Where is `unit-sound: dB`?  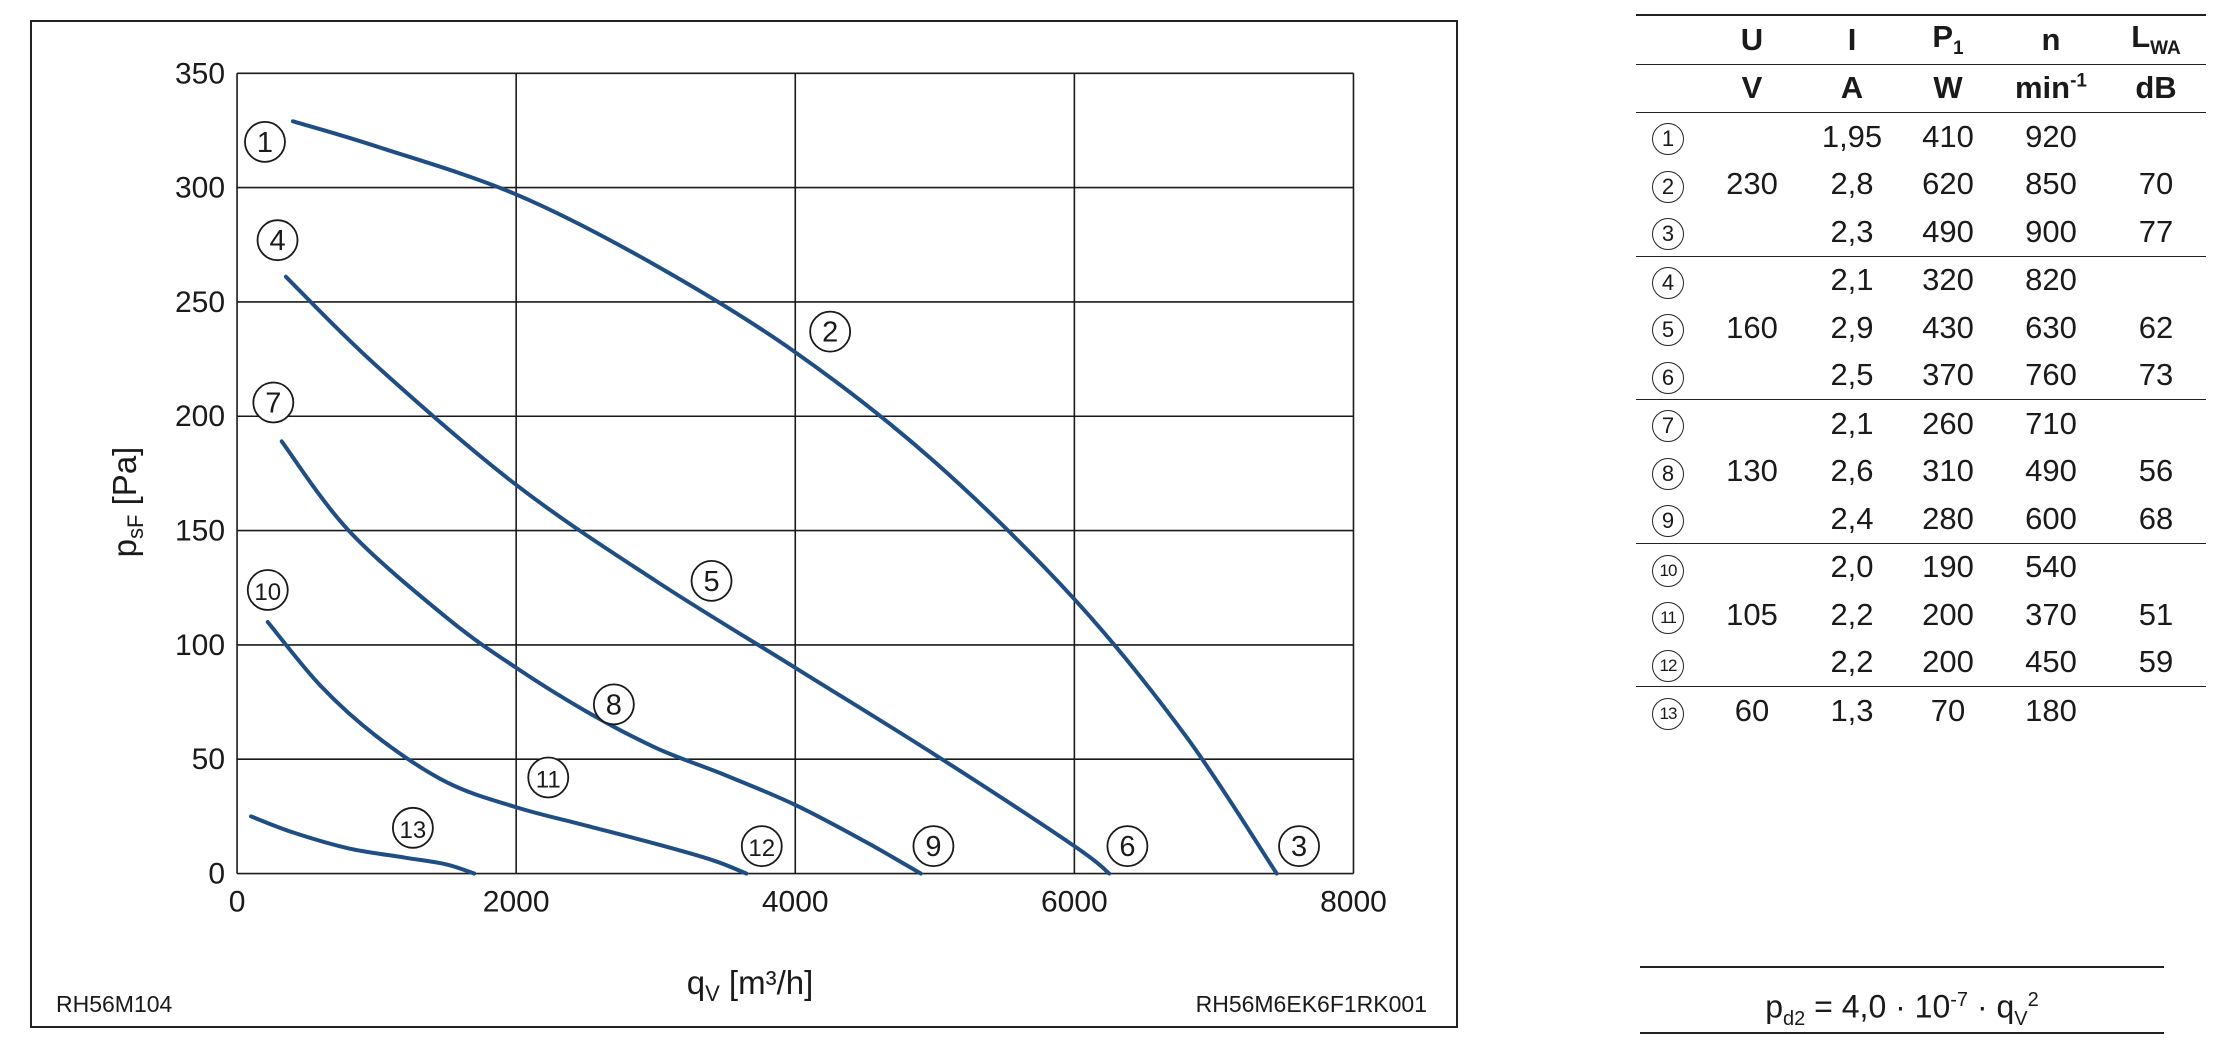 unit-sound: dB is located at coordinates (2156, 88).